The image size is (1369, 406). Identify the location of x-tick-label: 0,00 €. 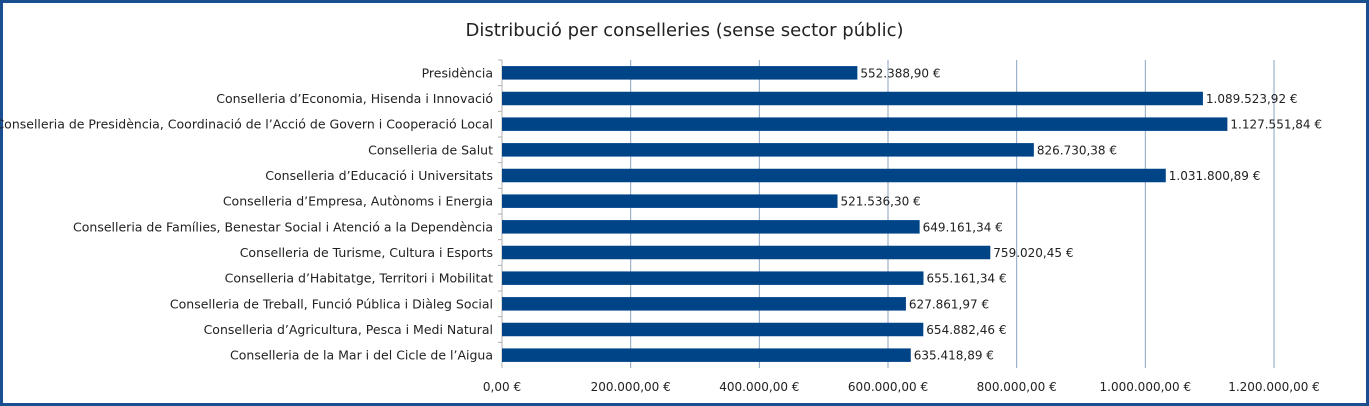
(502, 387).